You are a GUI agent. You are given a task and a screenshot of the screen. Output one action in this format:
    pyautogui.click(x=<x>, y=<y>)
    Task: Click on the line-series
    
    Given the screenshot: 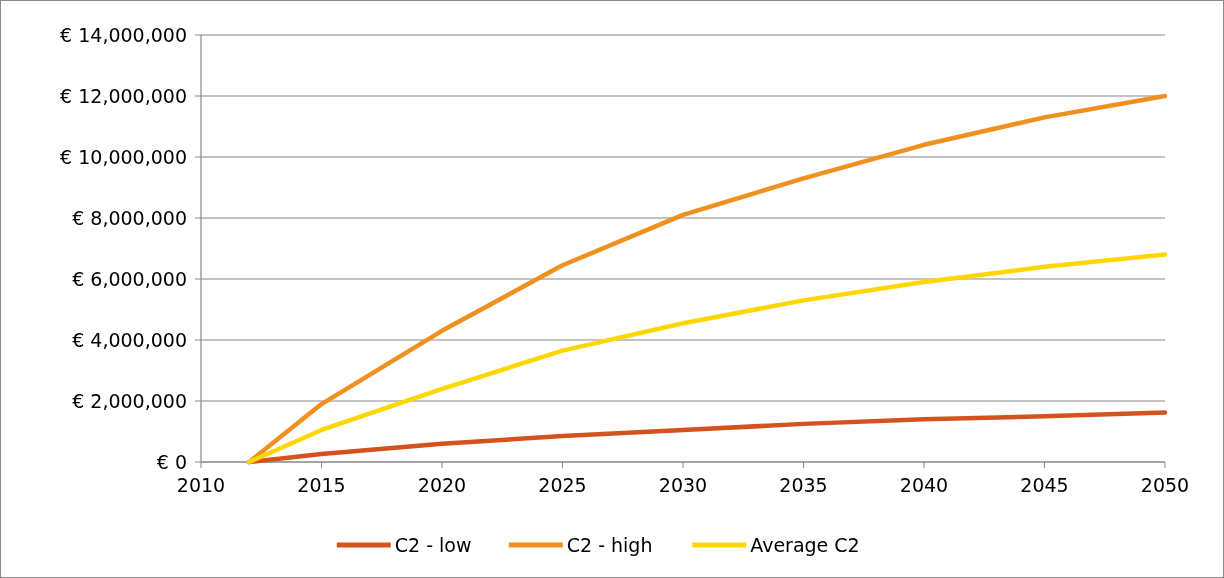 What is the action you would take?
    pyautogui.click(x=707, y=437)
    